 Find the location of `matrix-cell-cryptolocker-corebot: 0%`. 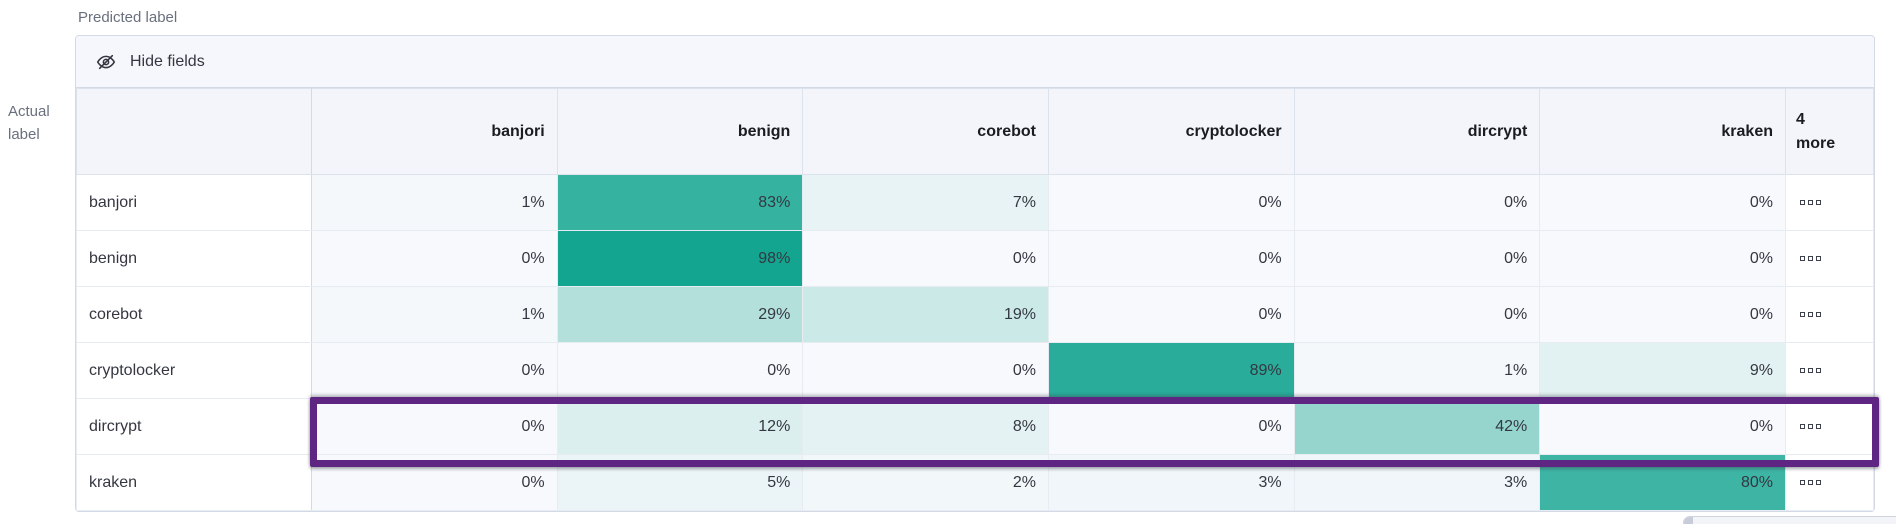

matrix-cell-cryptolocker-corebot: 0% is located at coordinates (925, 370).